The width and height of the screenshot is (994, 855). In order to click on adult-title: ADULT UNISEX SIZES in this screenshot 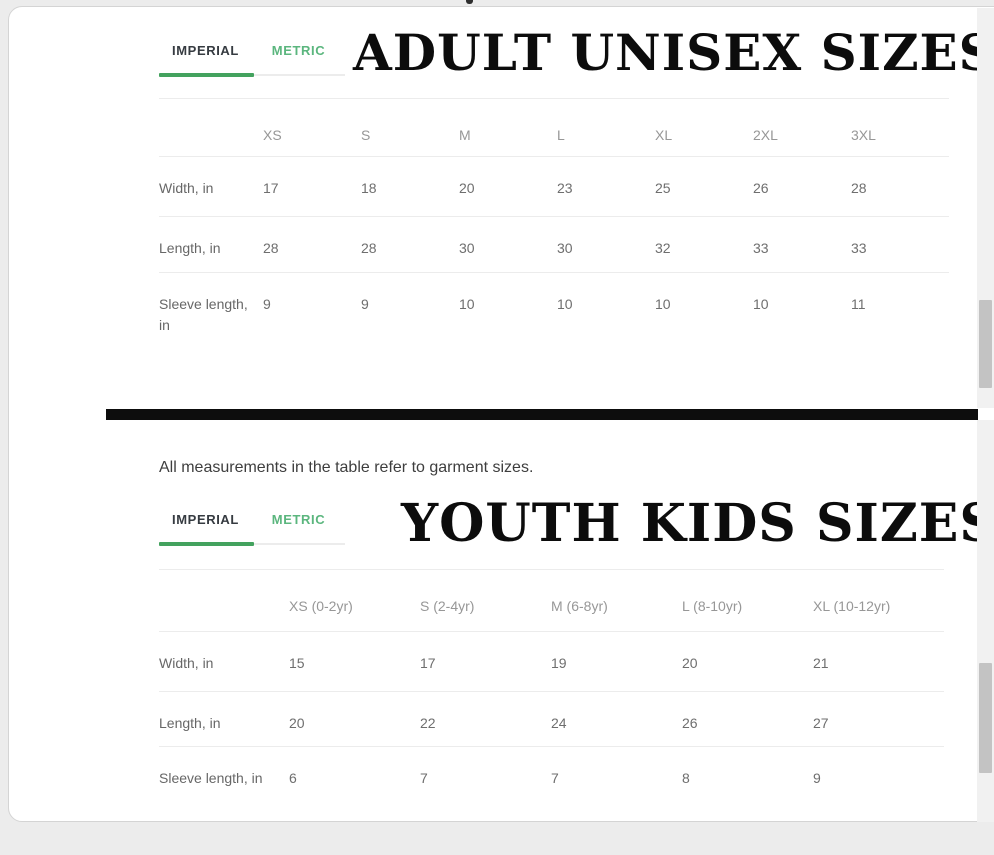, I will do `click(673, 52)`.